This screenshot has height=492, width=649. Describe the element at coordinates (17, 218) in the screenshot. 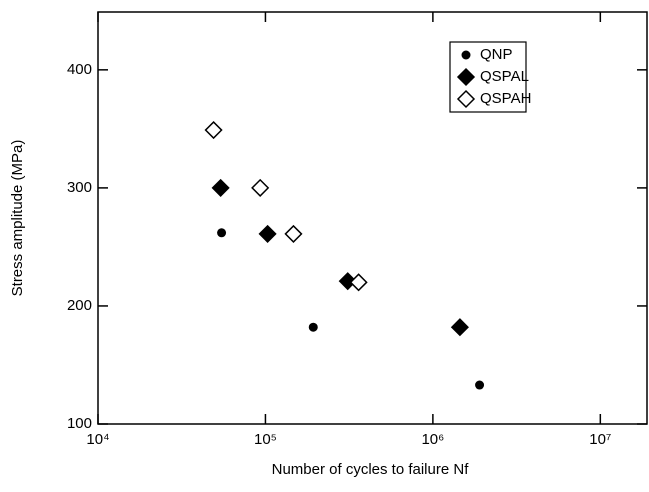

I see `y-axis-label: Stress amplitude (MPa)` at that location.